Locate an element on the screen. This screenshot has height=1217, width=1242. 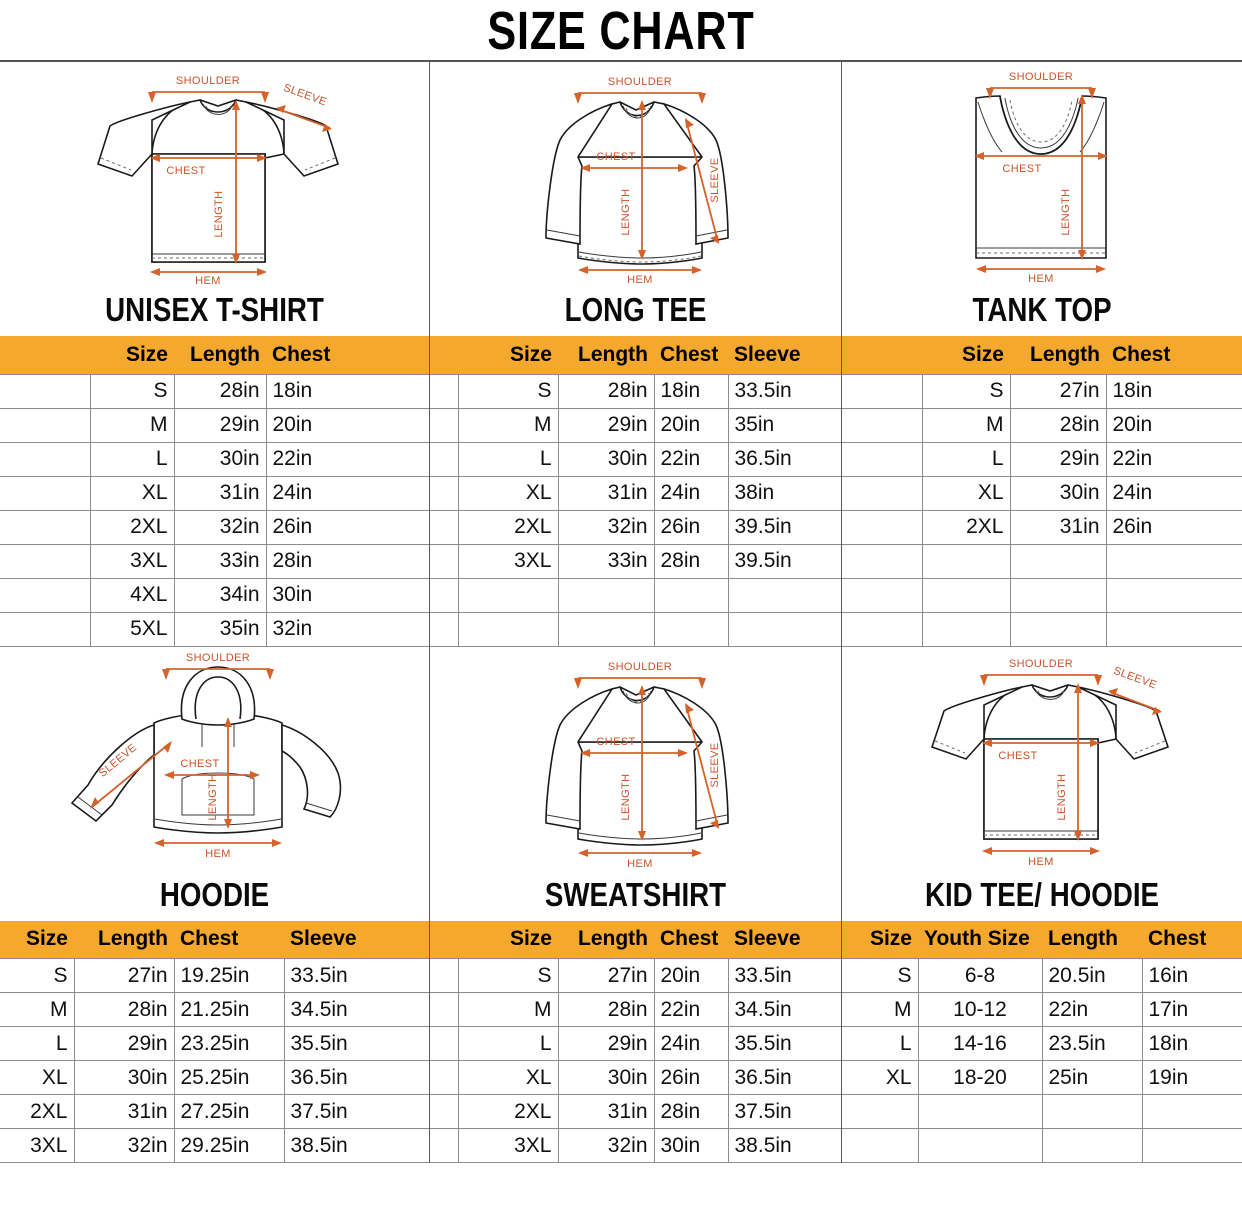
table-row: L 29in 23.25in 35.5in is located at coordinates (214, 1043).